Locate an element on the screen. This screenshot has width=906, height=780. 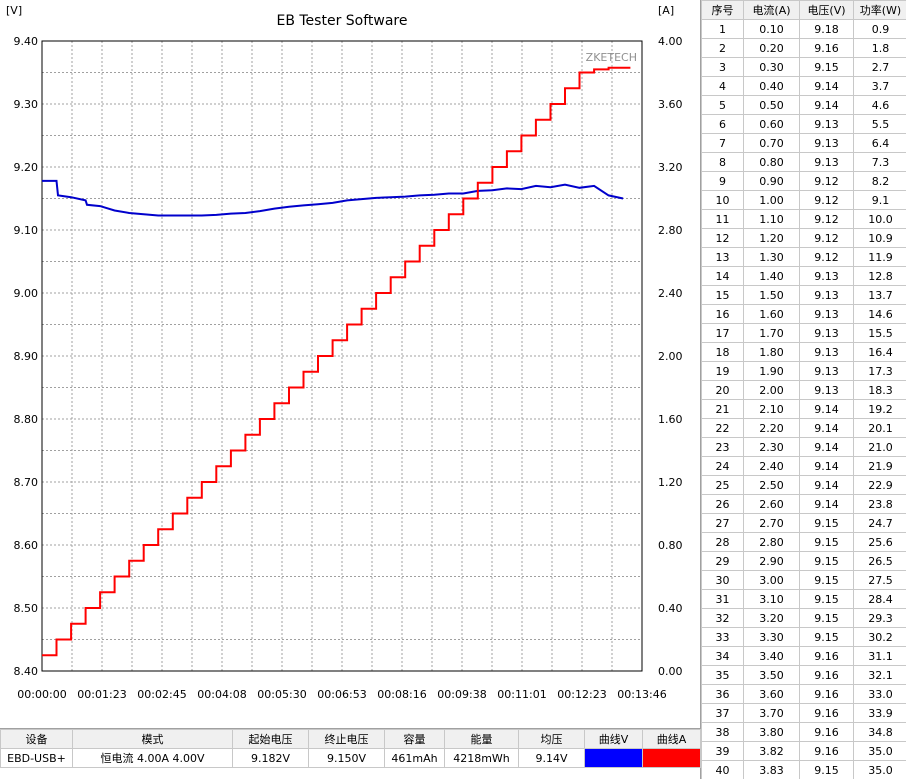
cell-current: 0.20 is located at coordinates (772, 48).